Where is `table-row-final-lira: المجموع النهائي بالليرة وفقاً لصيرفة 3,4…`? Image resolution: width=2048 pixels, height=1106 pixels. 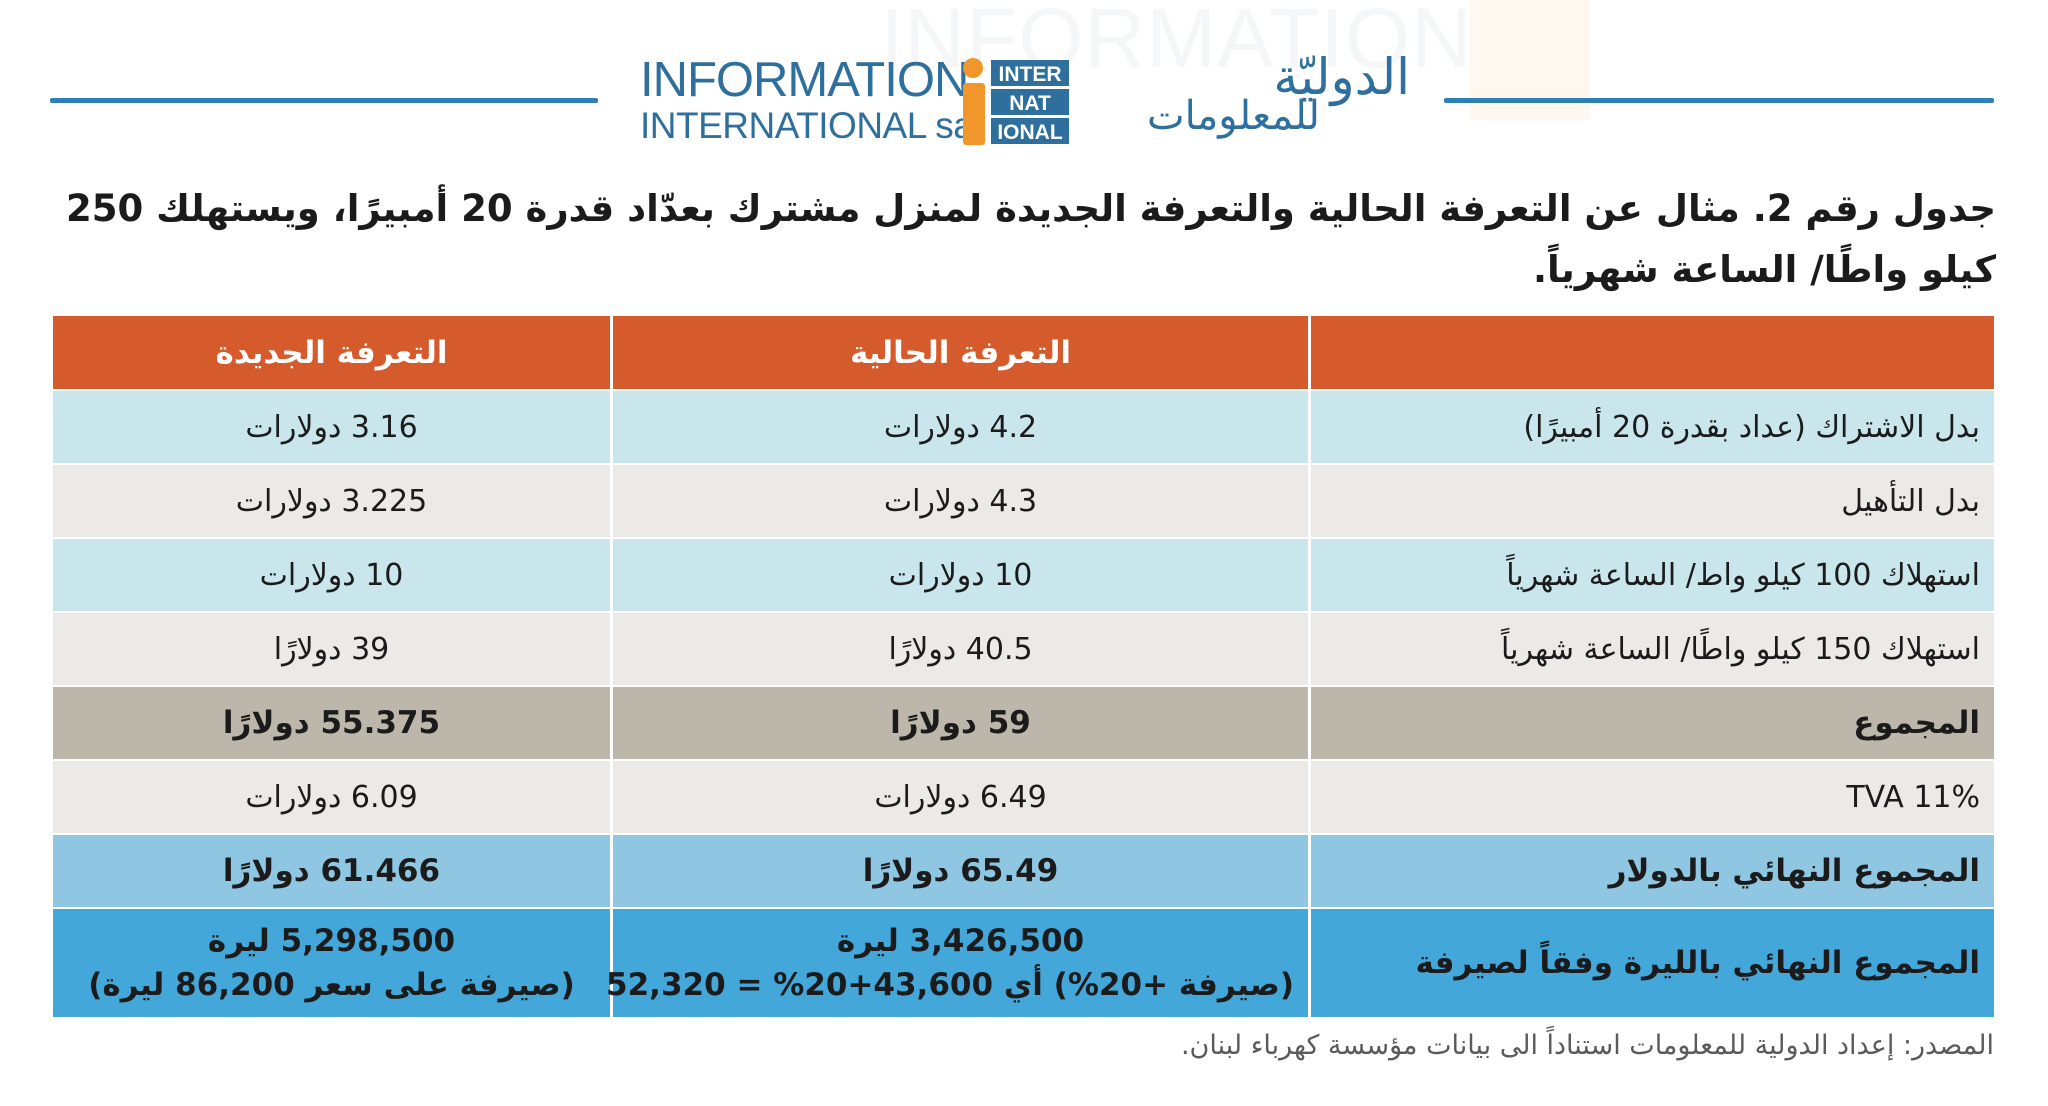
table-row-final-lira: المجموع النهائي بالليرة وفقاً لصيرفة 3,4… is located at coordinates (1023, 963).